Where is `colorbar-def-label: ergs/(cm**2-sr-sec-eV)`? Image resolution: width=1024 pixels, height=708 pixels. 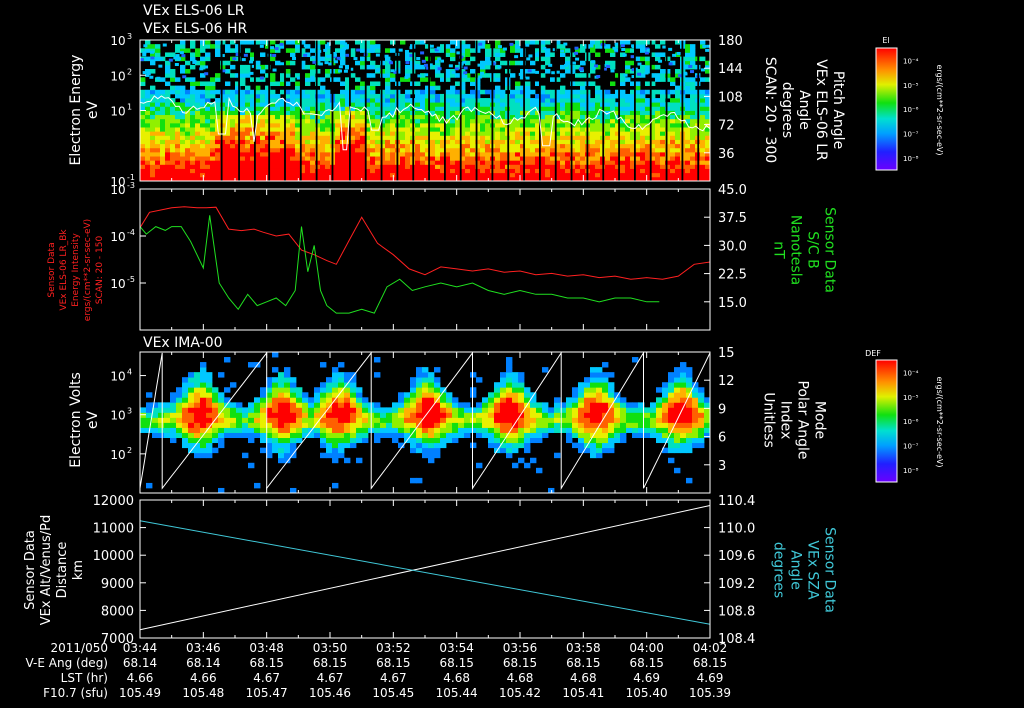
colorbar-def-label: ergs/(cm**2-sr-sec-eV) is located at coordinates (939, 421).